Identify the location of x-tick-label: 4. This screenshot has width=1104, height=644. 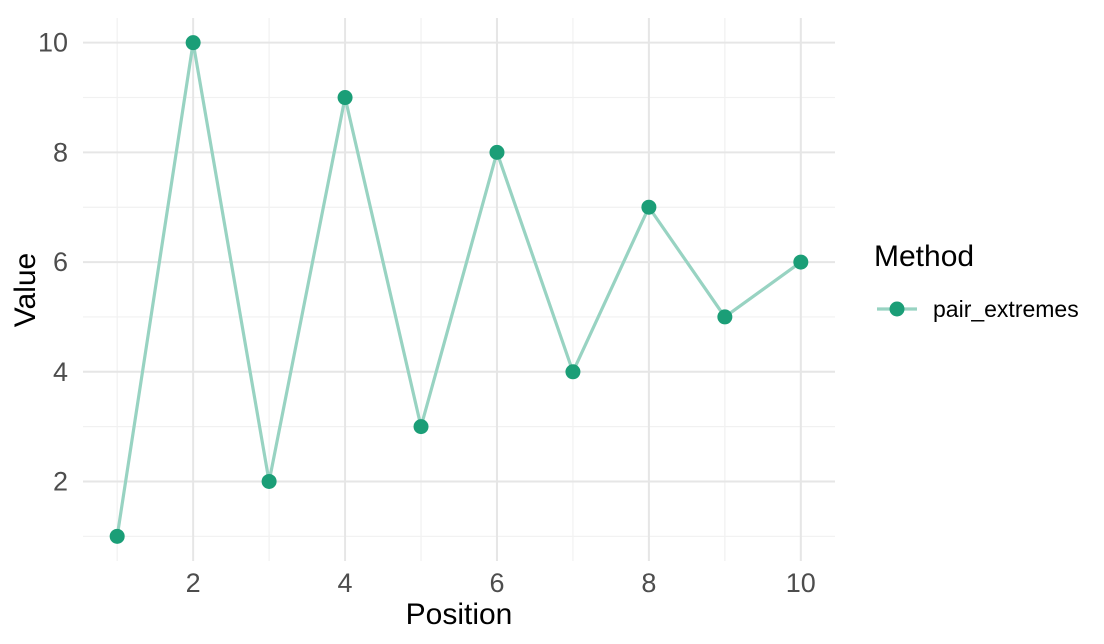
(345, 583).